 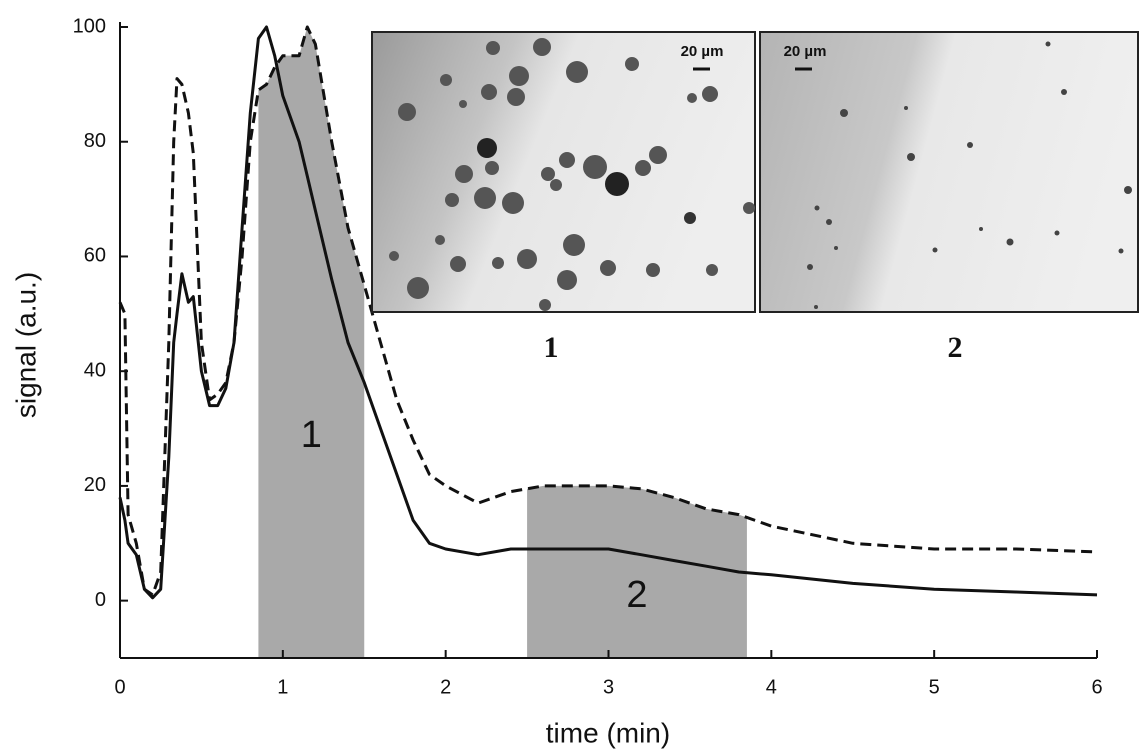 What do you see at coordinates (95, 370) in the screenshot?
I see `y-tick-label: 40` at bounding box center [95, 370].